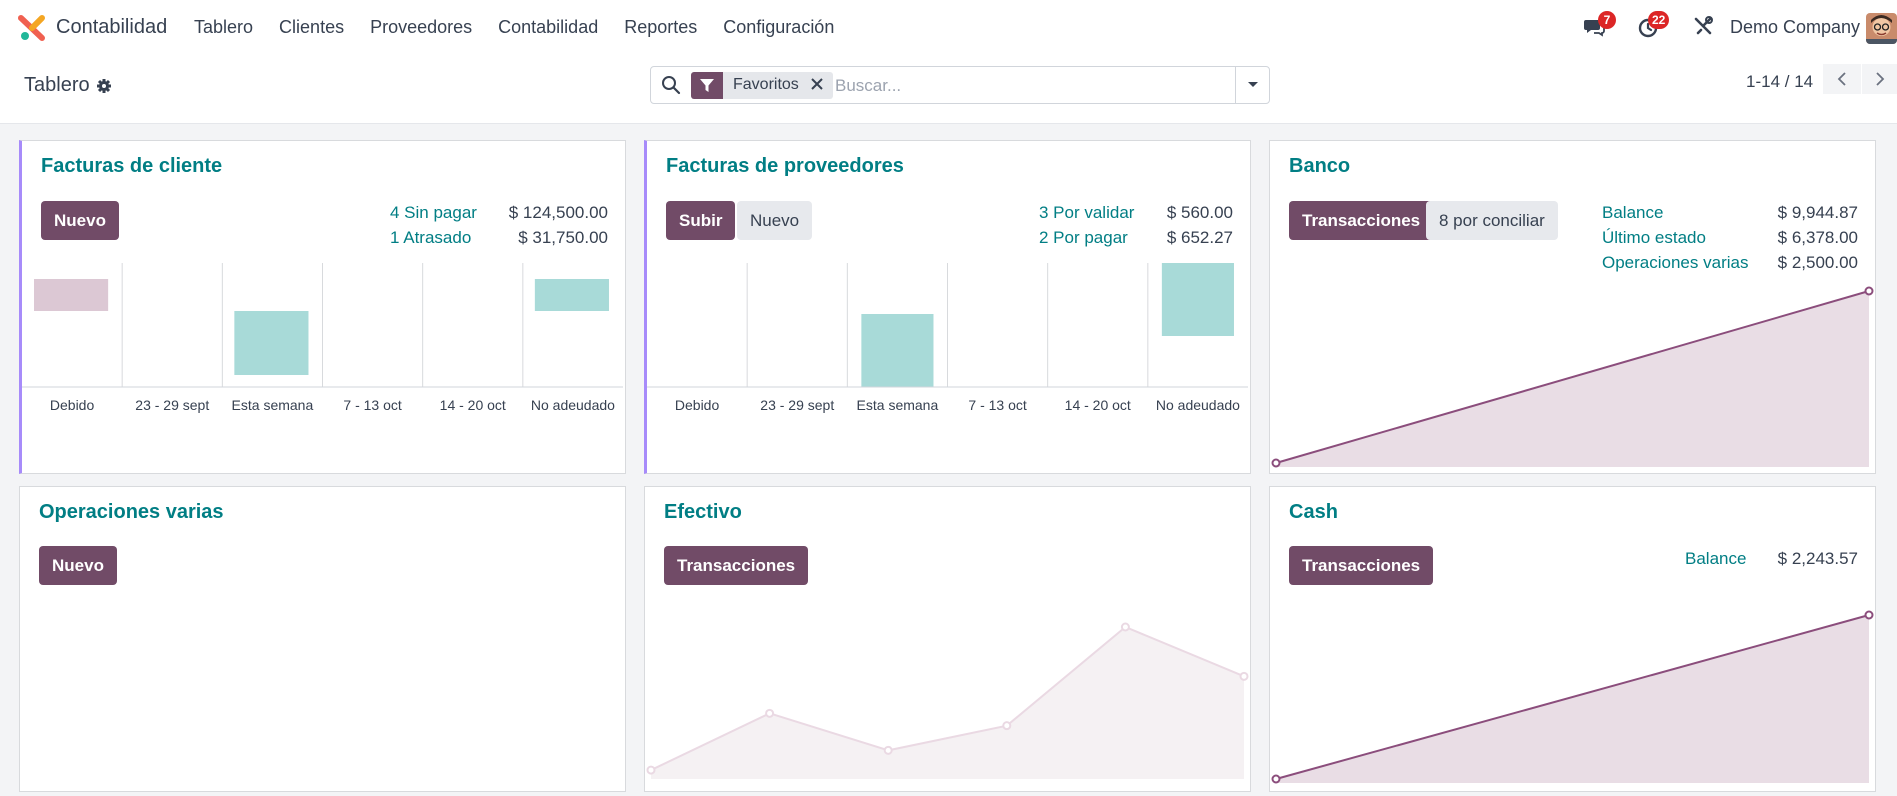 The height and width of the screenshot is (796, 1897). What do you see at coordinates (1599, 26) in the screenshot?
I see `messages-button: 7` at bounding box center [1599, 26].